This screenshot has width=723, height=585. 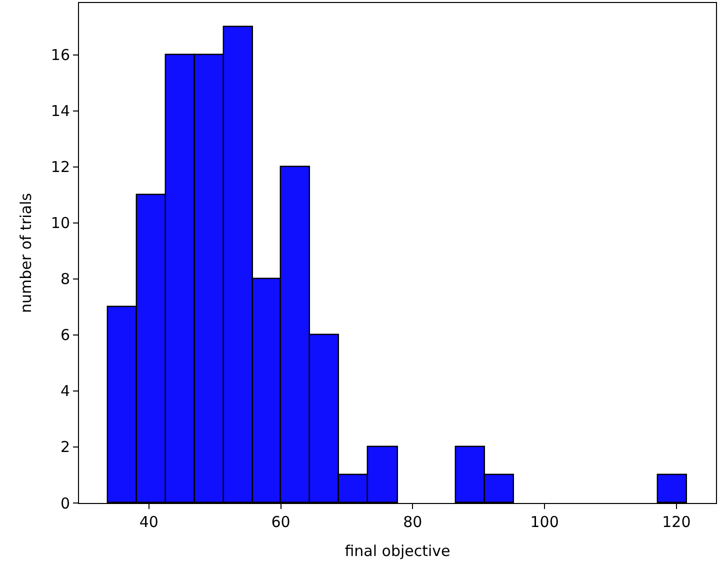 What do you see at coordinates (60, 55) in the screenshot?
I see `y-tick-label: 16` at bounding box center [60, 55].